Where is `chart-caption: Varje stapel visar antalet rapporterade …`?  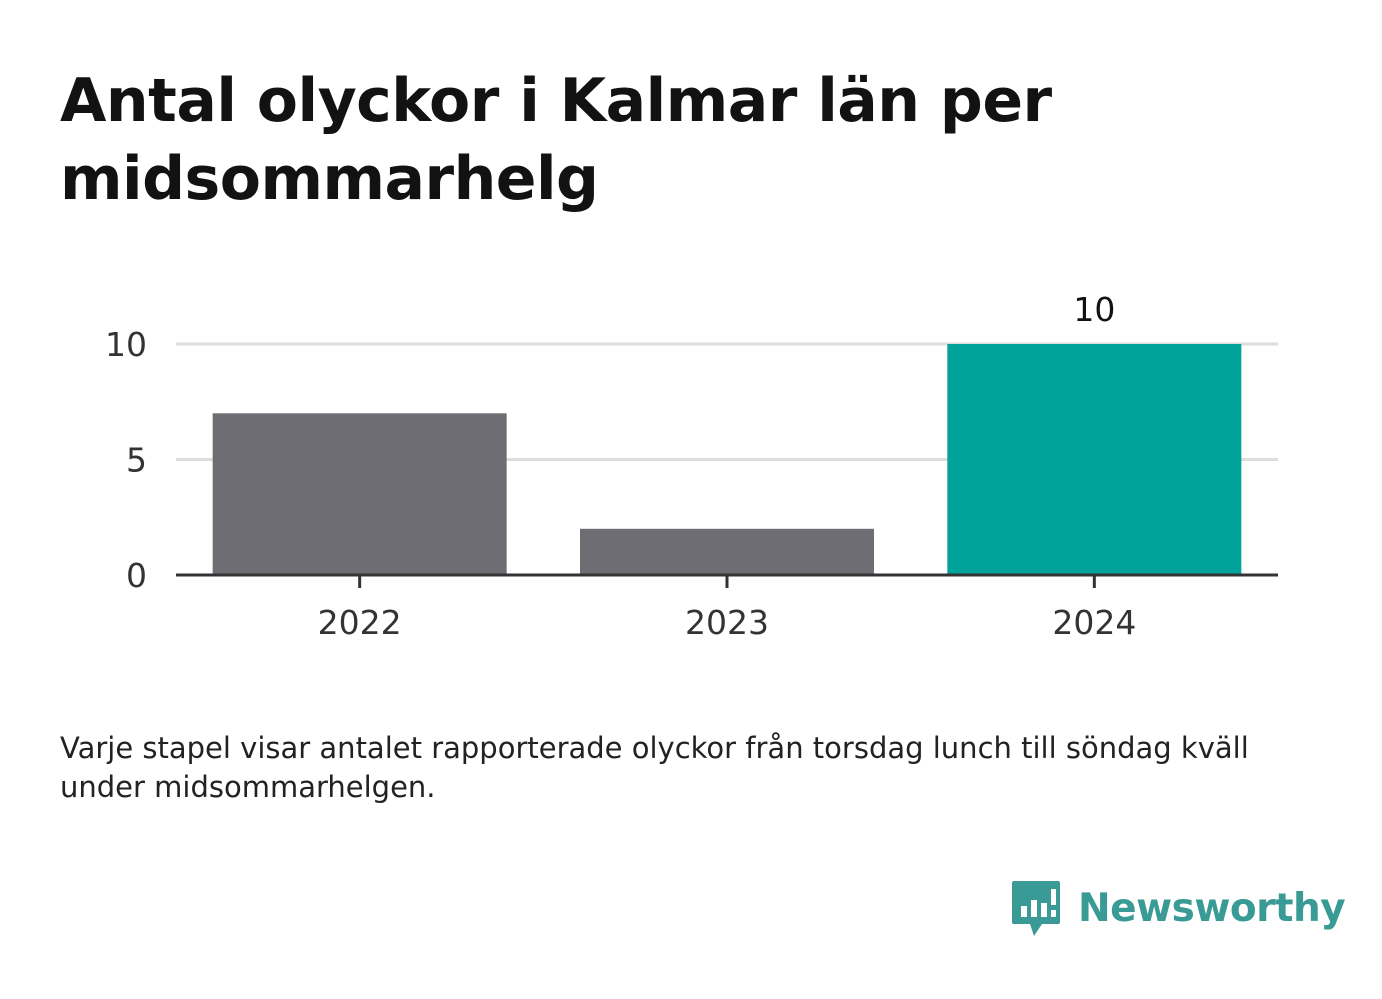
chart-caption: Varje stapel visar antalet rapporterade … is located at coordinates (654, 767).